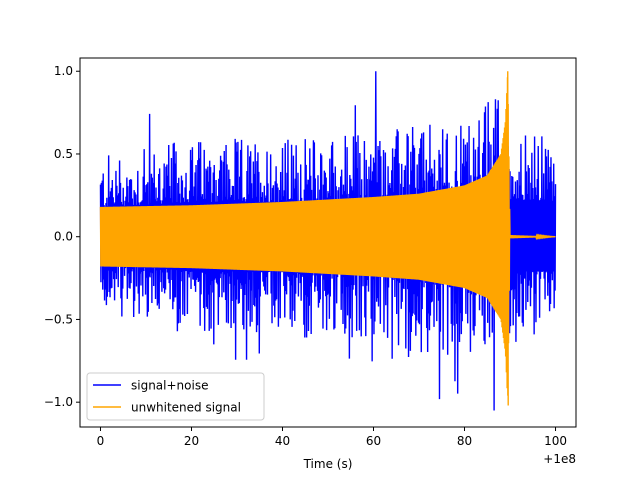 The image size is (640, 480). I want to click on x-tick-label: 60, so click(373, 441).